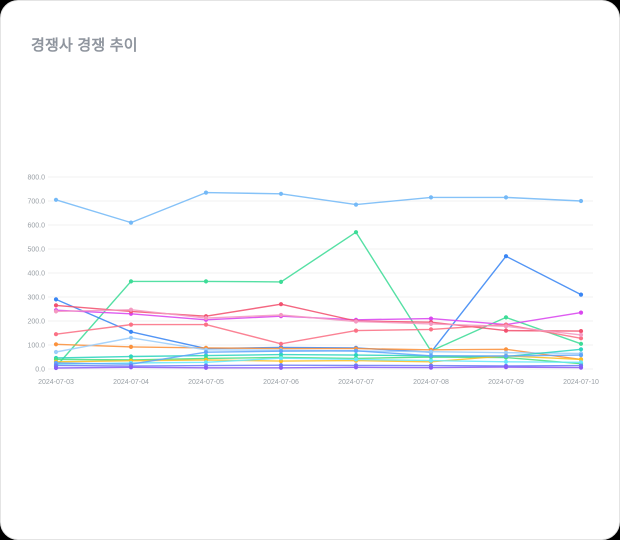 This screenshot has width=620, height=540. Describe the element at coordinates (36, 250) in the screenshot. I see `y-tick-label: 500.0` at that location.